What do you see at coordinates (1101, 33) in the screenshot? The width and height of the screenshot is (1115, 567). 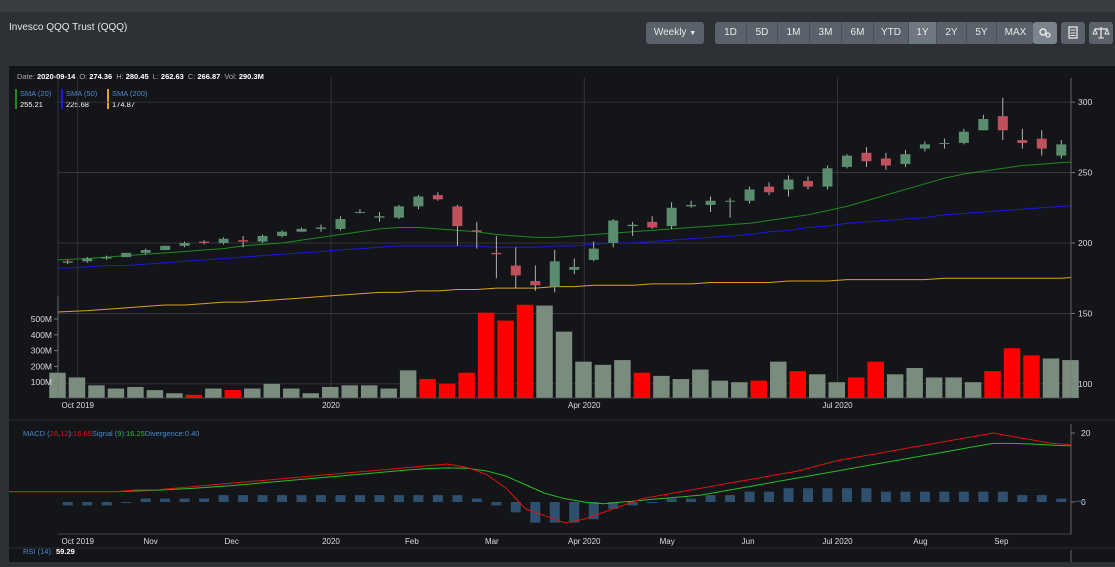 I see `scale-icon` at bounding box center [1101, 33].